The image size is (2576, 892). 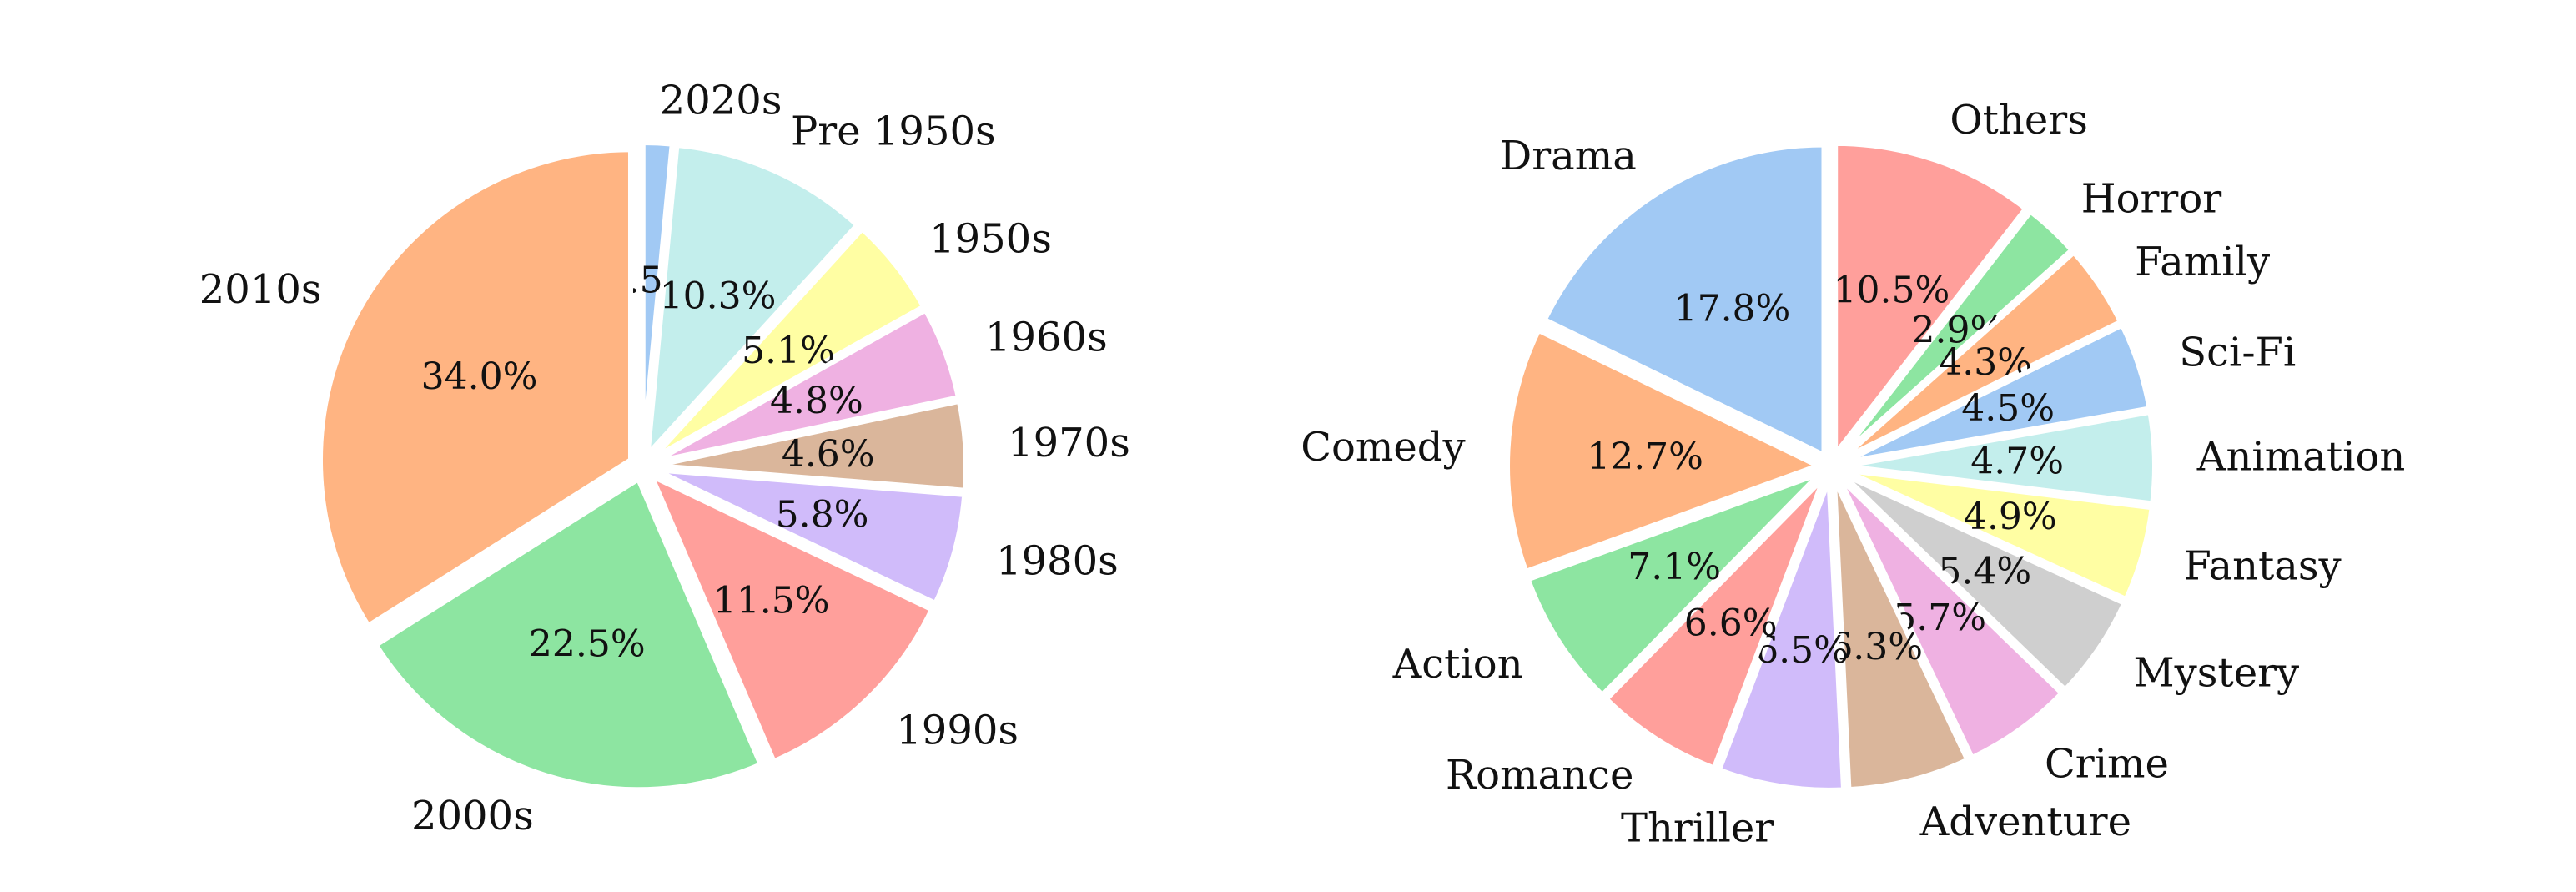 What do you see at coordinates (2107, 764) in the screenshot?
I see `category-label-crime: Crime` at bounding box center [2107, 764].